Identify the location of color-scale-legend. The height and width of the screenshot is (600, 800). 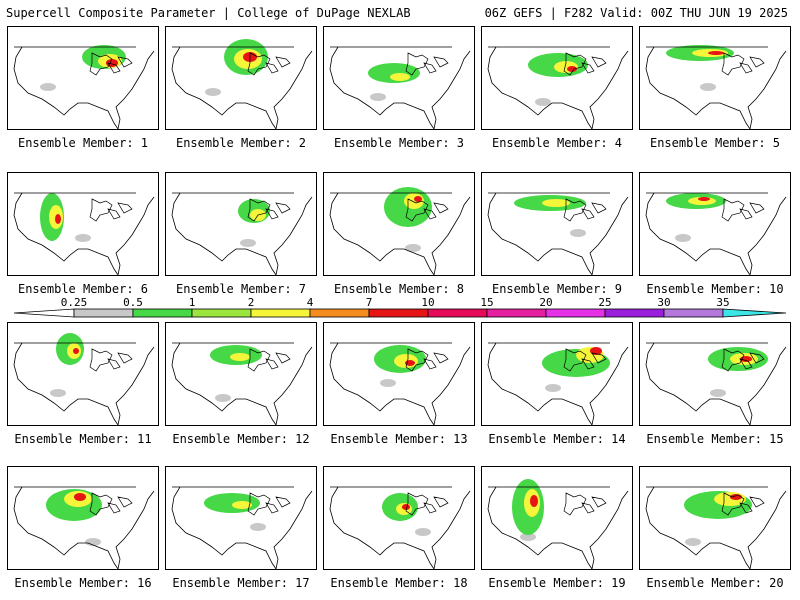
(400, 313).